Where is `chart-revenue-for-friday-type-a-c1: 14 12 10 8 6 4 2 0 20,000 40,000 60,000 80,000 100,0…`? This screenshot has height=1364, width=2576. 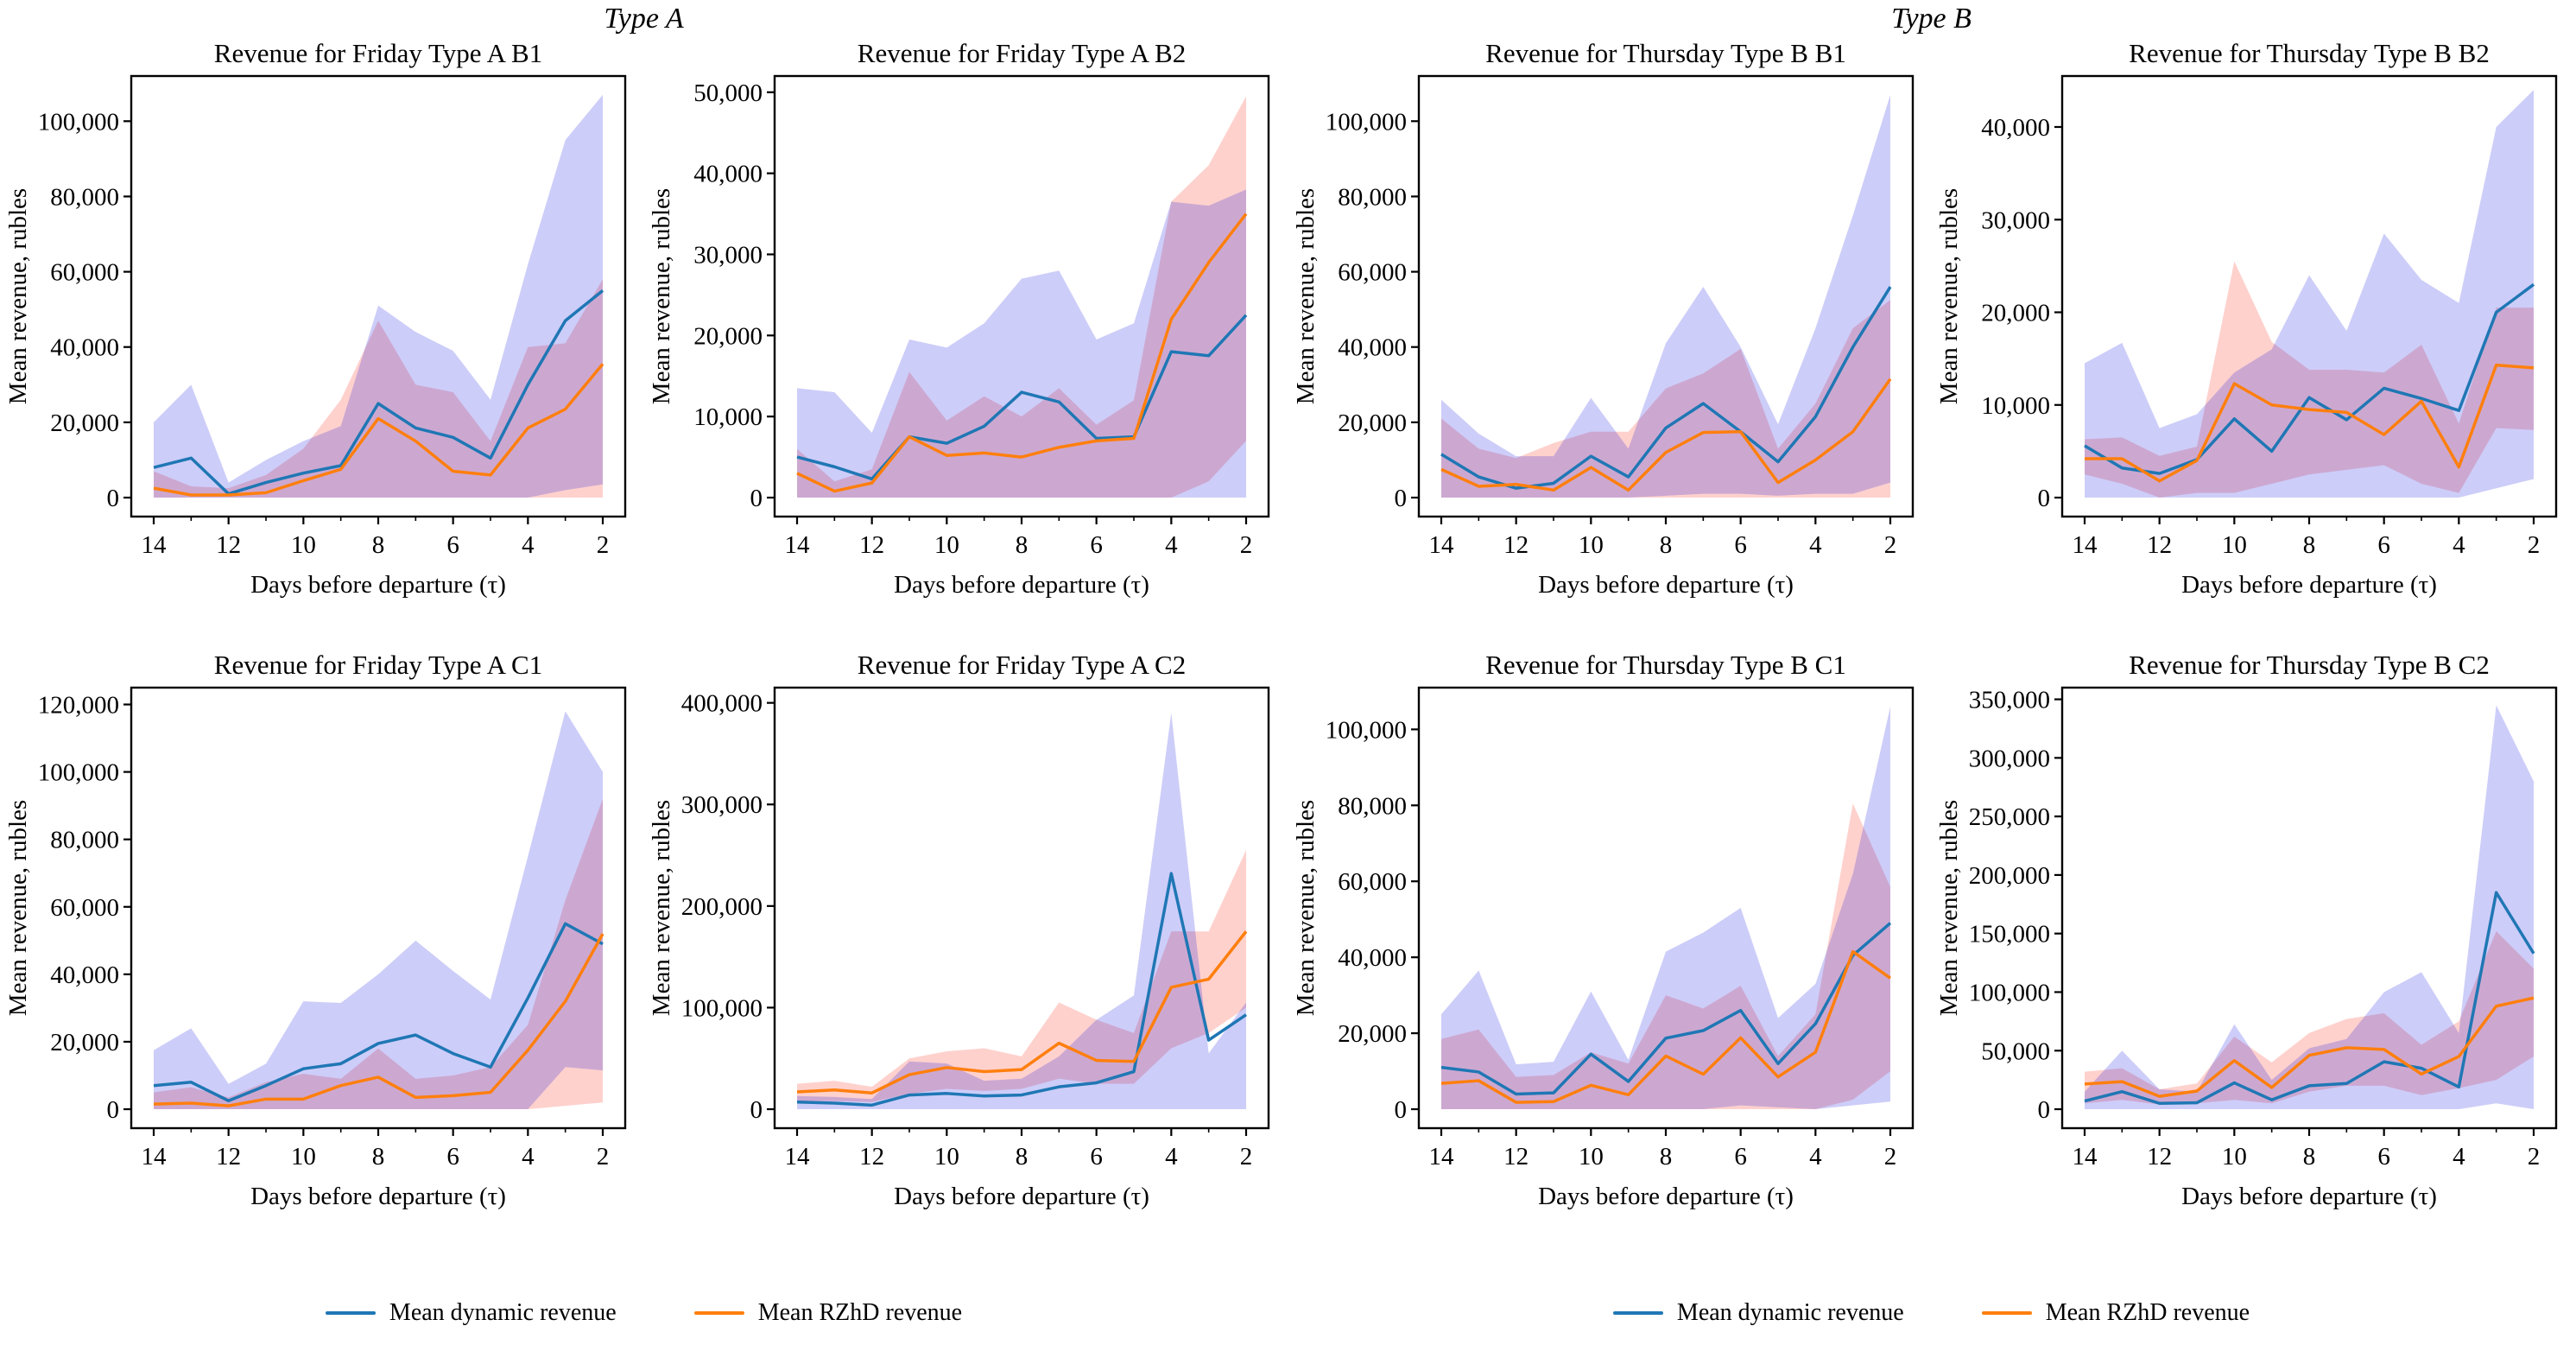
chart-revenue-for-friday-type-a-c1: 14 12 10 8 6 4 2 0 20,000 40,000 60,000 80,000 100,0… is located at coordinates (315, 930).